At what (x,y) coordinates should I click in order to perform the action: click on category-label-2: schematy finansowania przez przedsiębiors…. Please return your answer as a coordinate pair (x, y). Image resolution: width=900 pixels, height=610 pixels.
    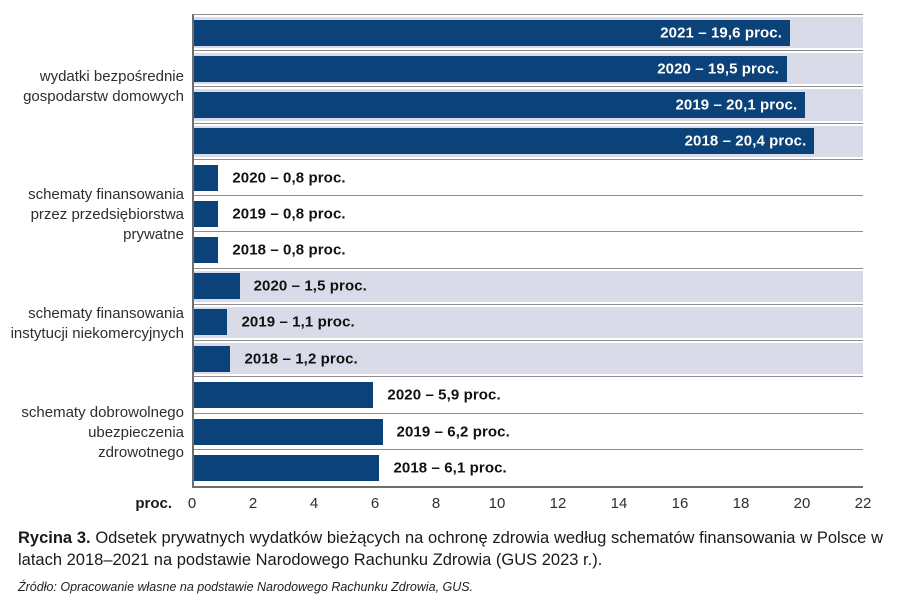
    Looking at the image, I should click on (92, 214).